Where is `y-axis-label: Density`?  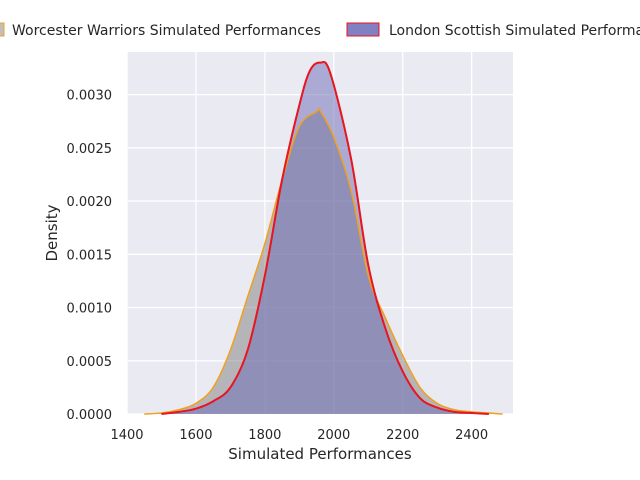
y-axis-label: Density is located at coordinates (52, 232).